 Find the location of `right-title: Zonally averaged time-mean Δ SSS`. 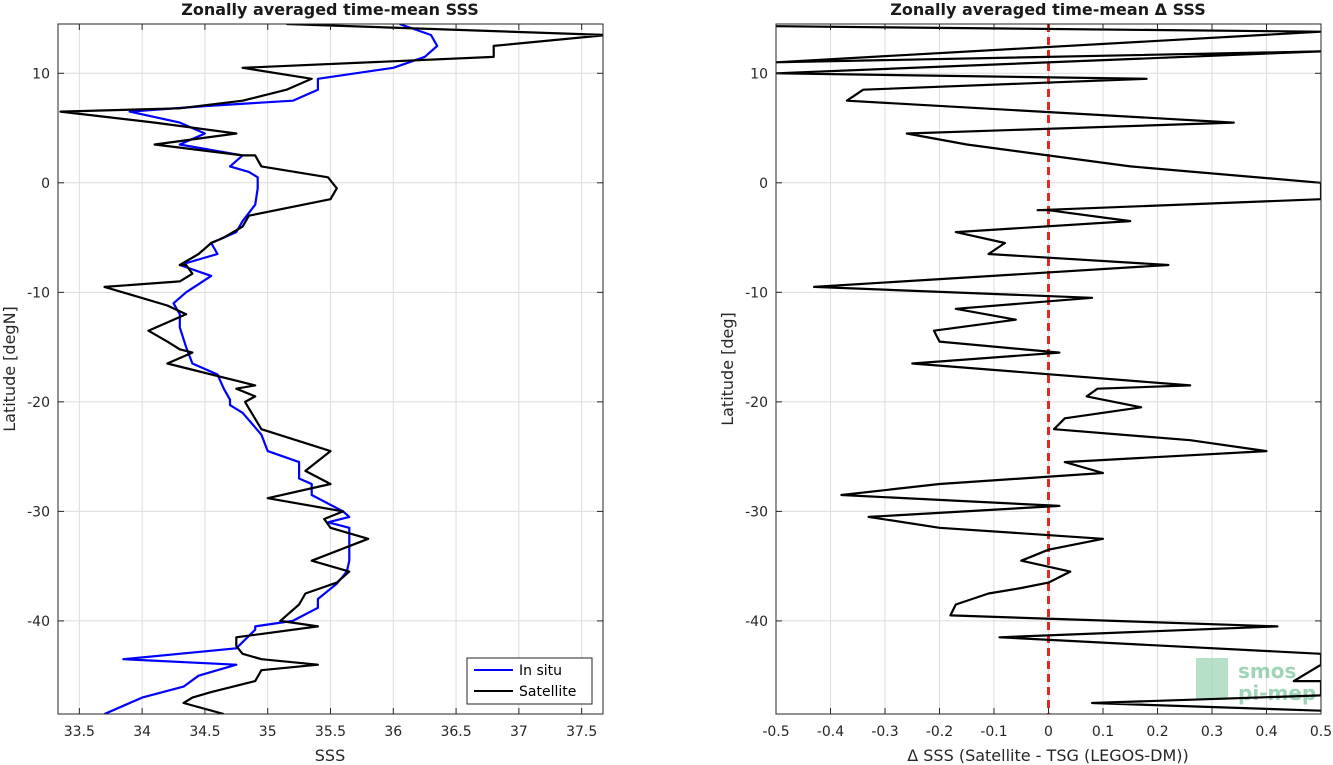

right-title: Zonally averaged time-mean Δ SSS is located at coordinates (1048, 9).